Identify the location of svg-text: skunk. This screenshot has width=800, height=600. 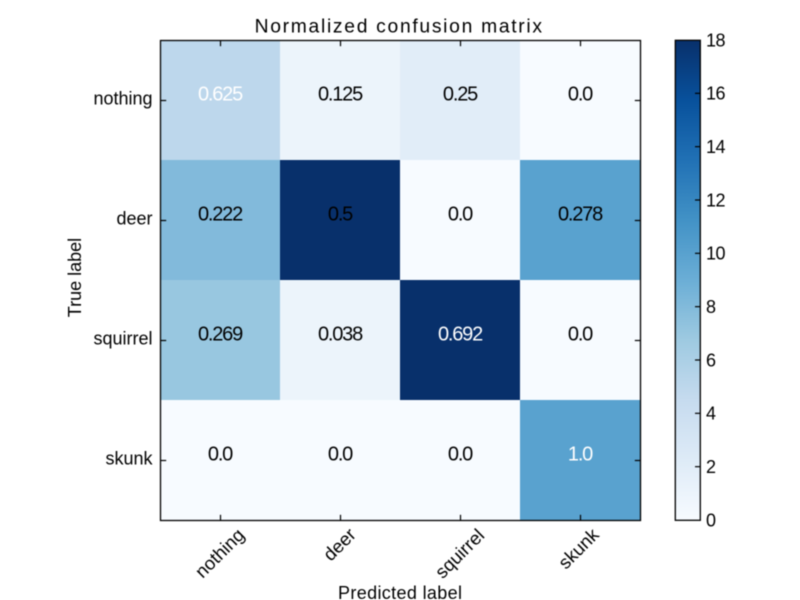
(129, 459).